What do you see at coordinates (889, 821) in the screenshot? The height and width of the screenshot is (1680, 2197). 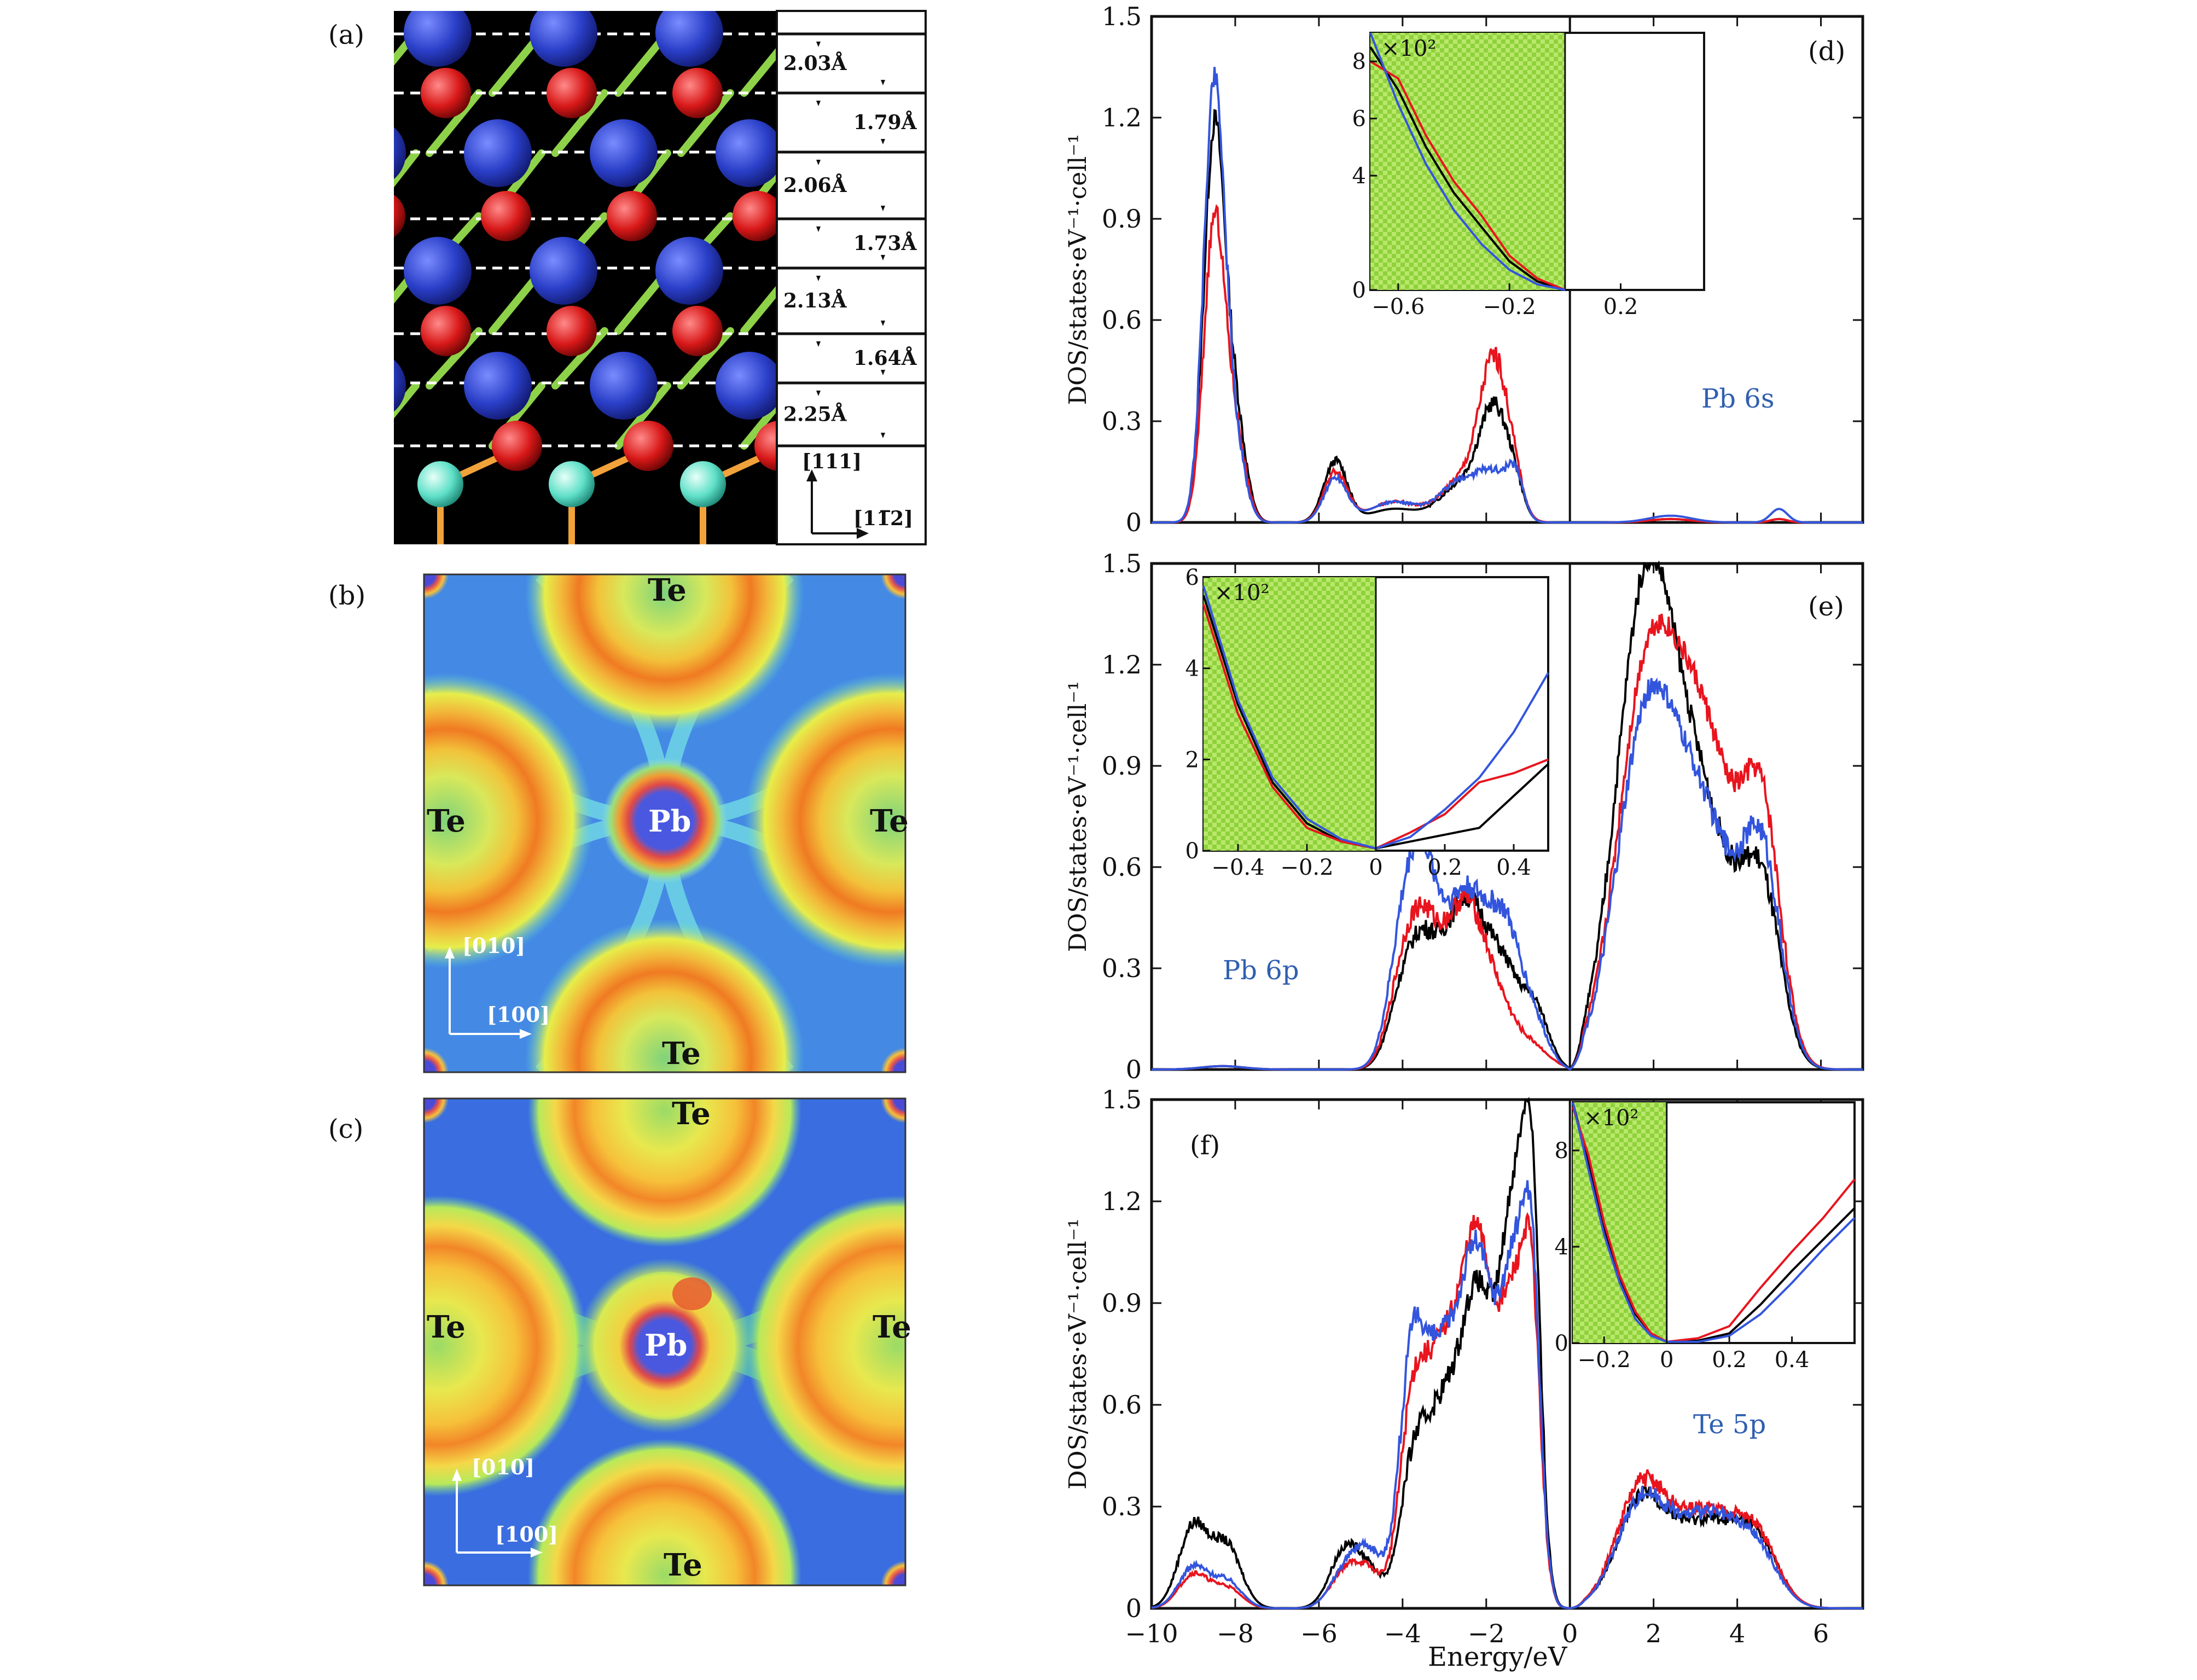 I see `map-b-te-right: Te` at bounding box center [889, 821].